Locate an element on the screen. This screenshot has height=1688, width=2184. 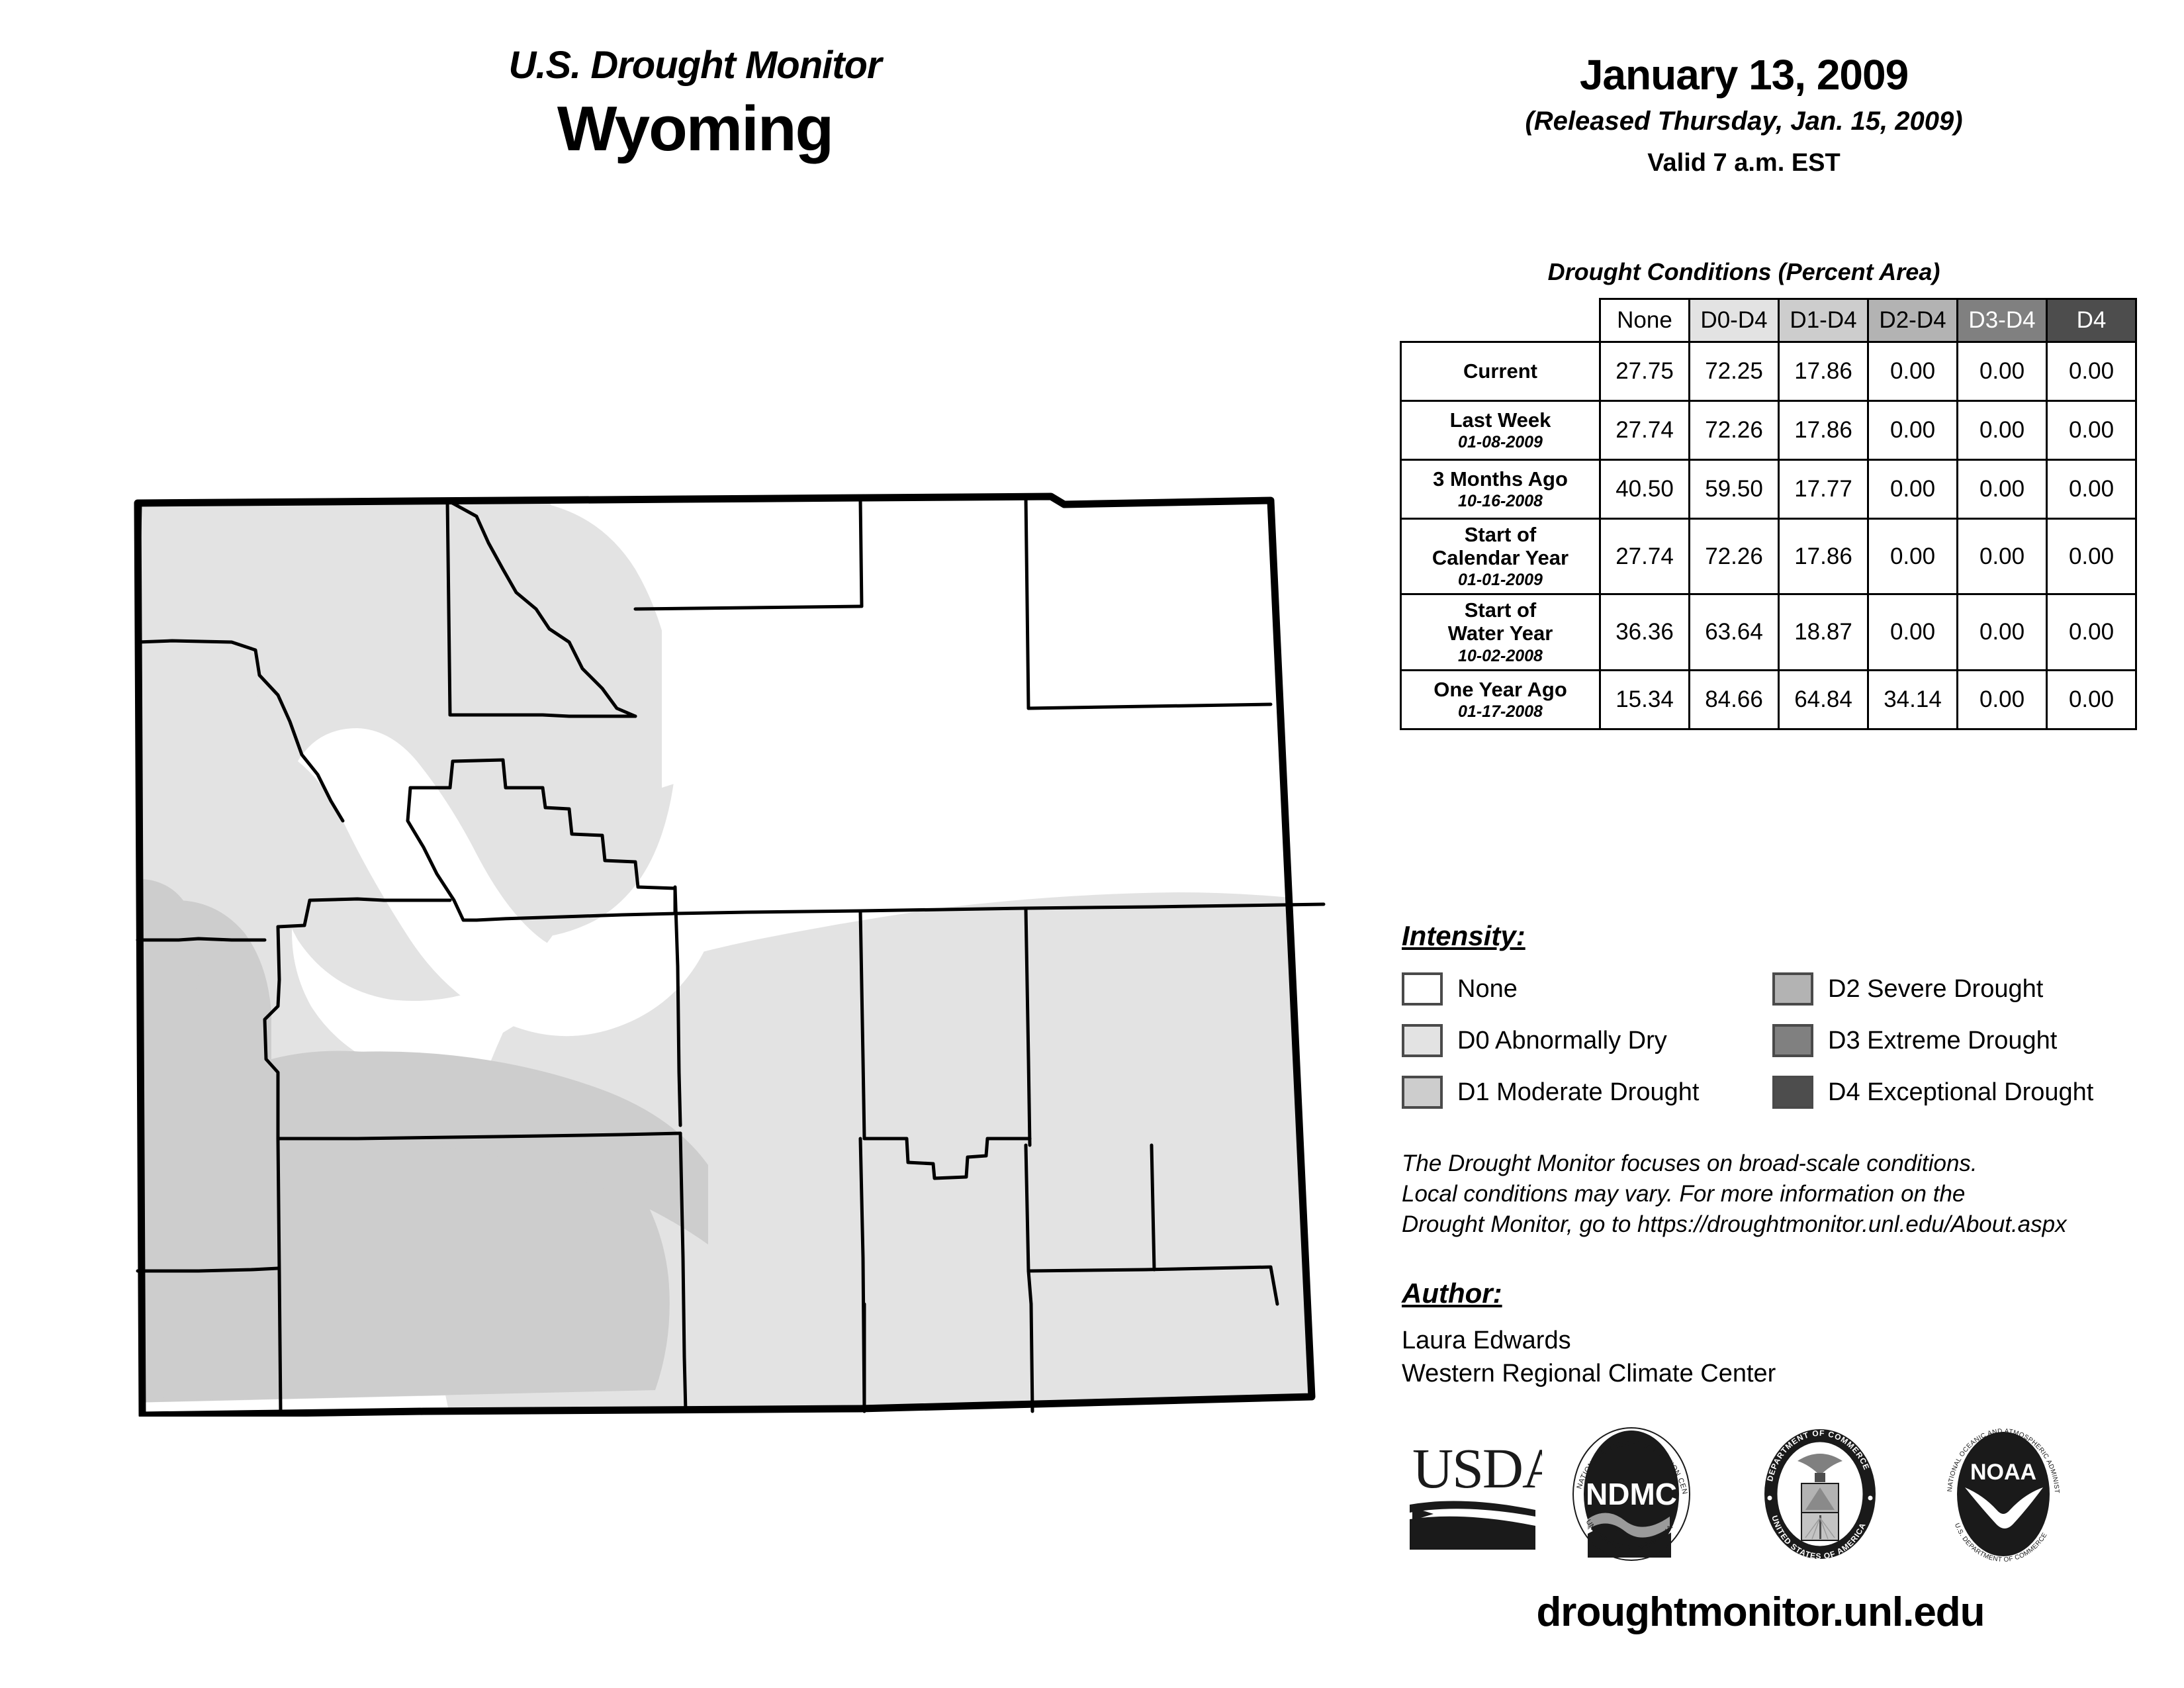
legend-swatch-d2 is located at coordinates (1792, 989).